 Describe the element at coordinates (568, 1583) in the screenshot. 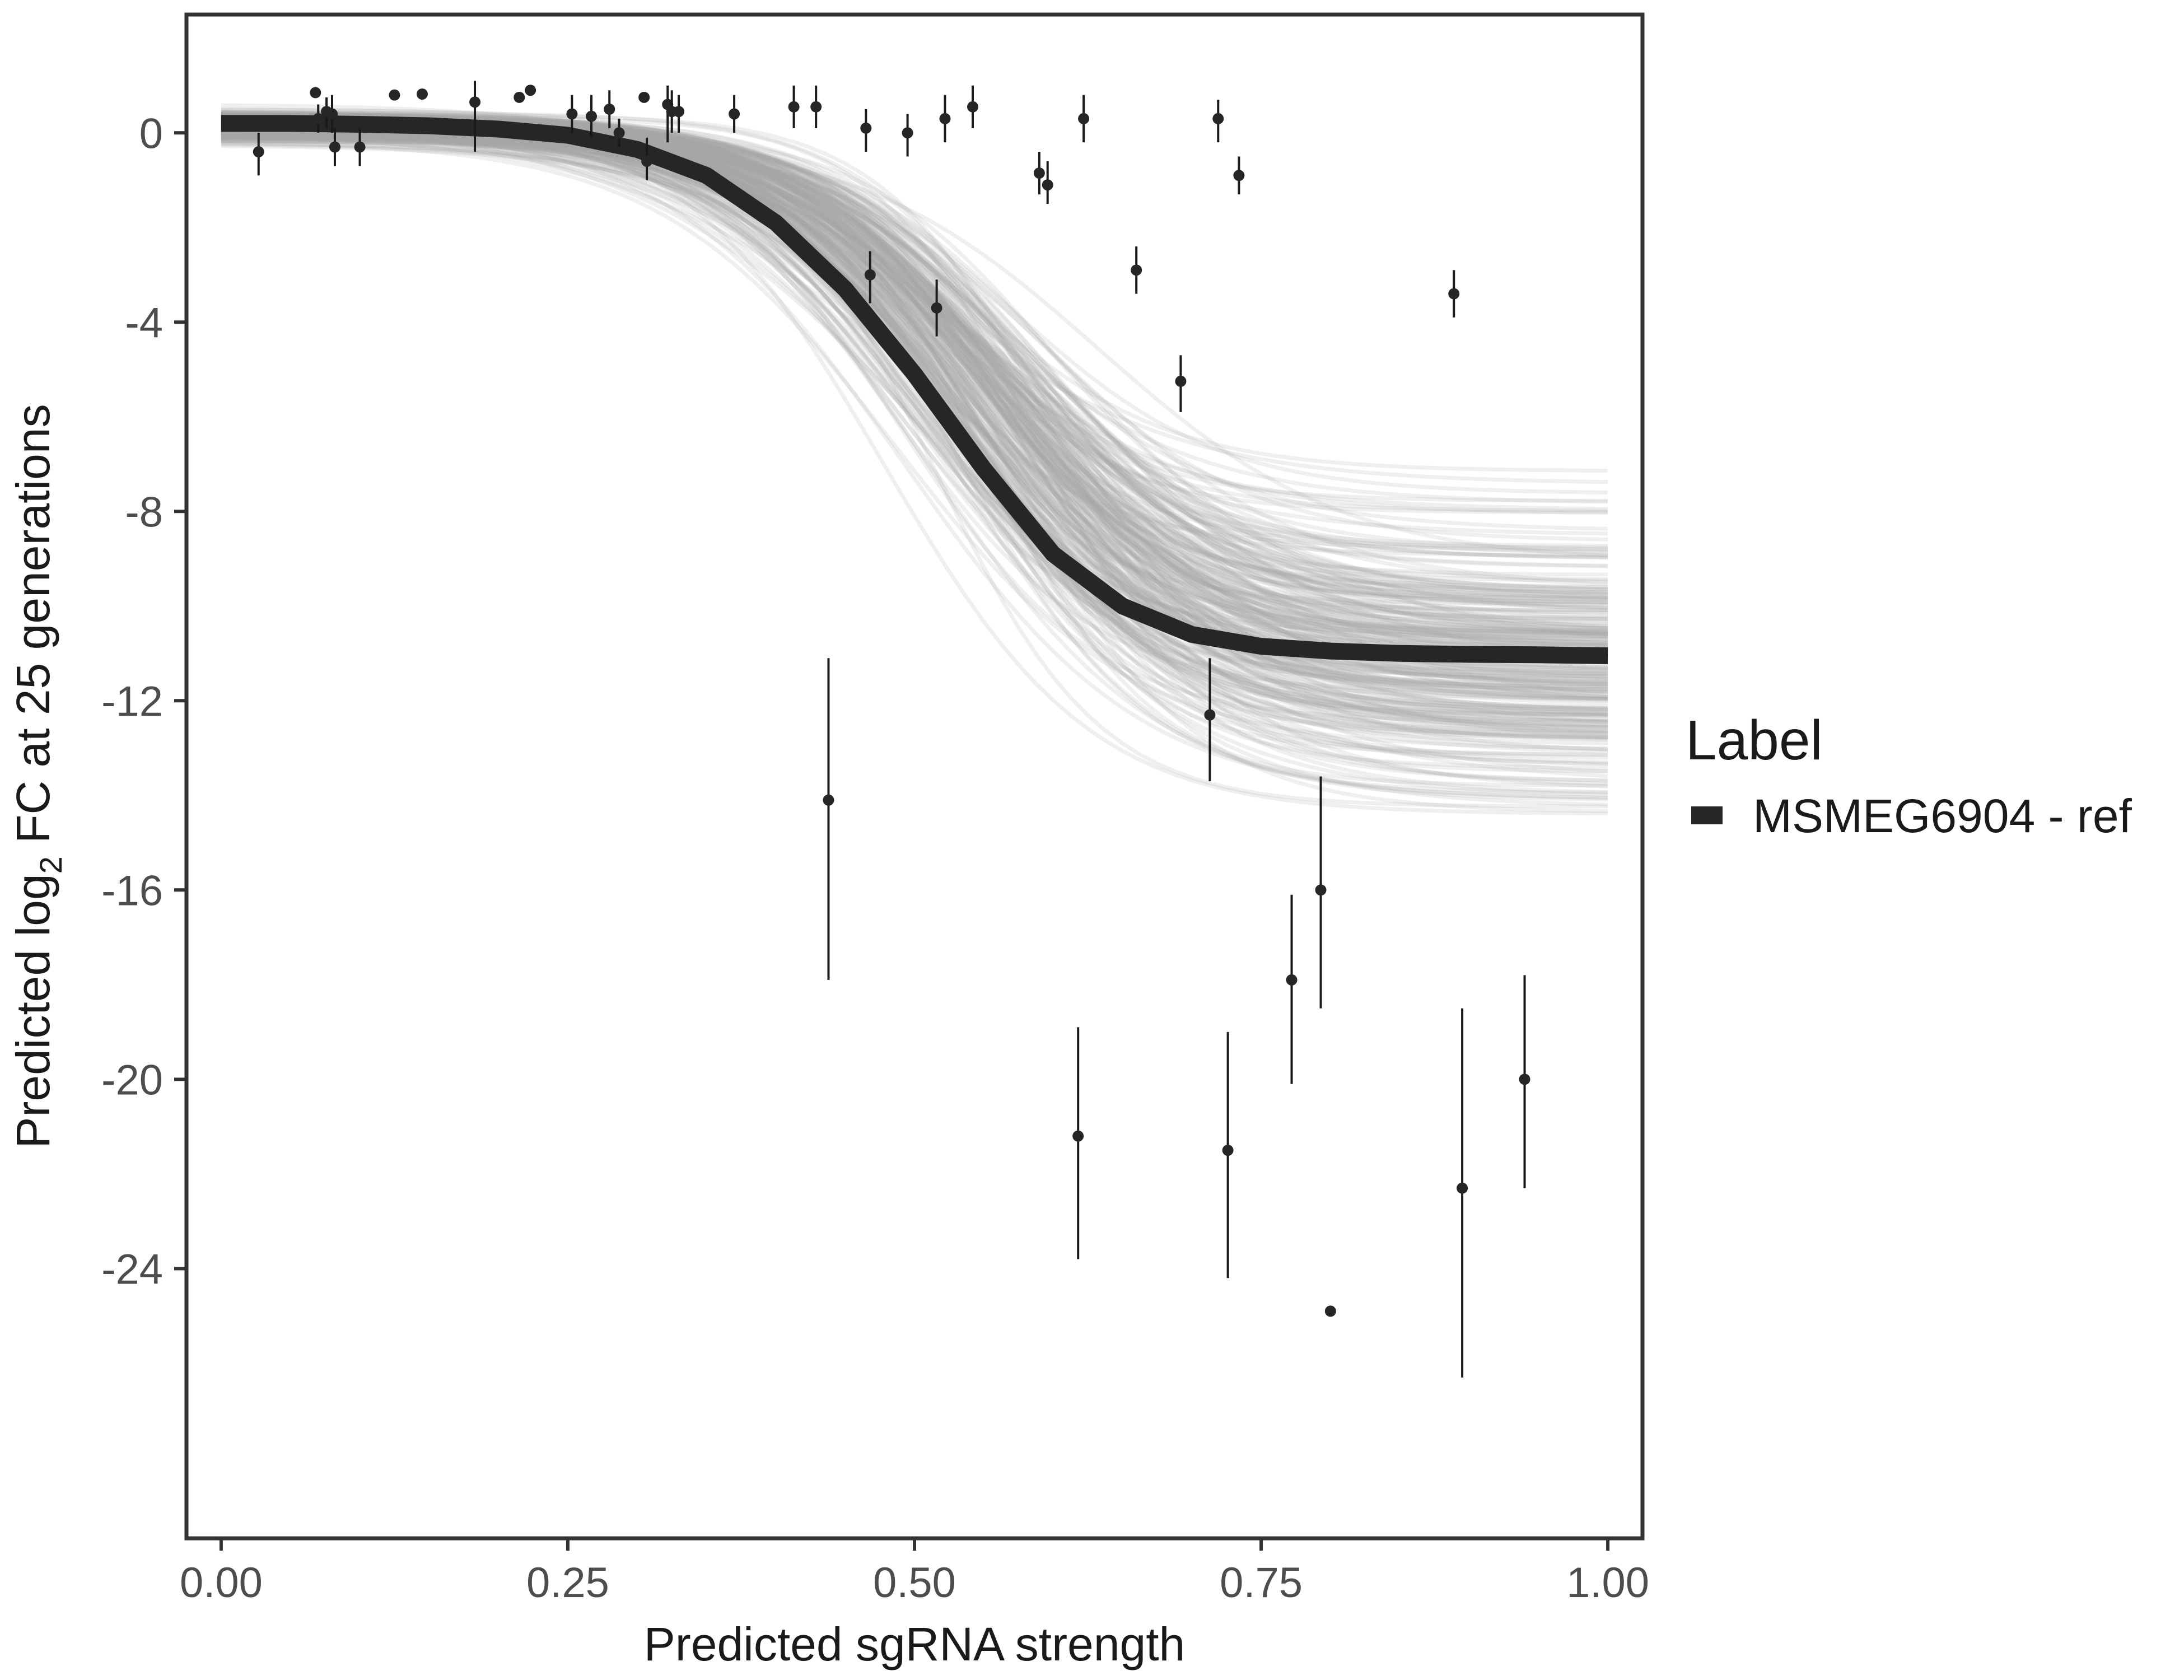

I see `x-tick-label: 0.25` at that location.